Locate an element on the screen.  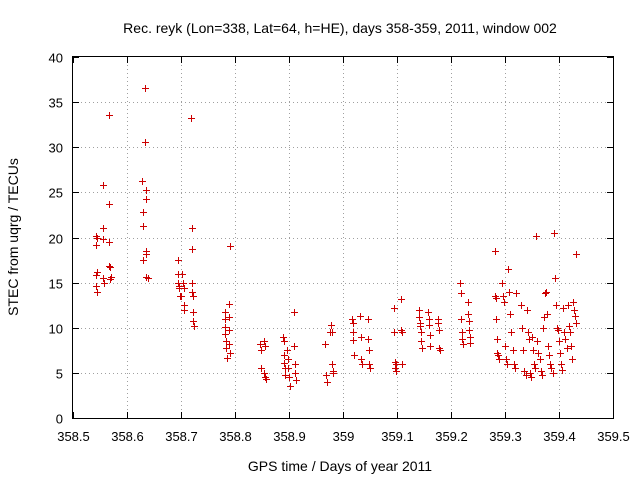
y-tick-label: 30 is located at coordinates (56, 148).